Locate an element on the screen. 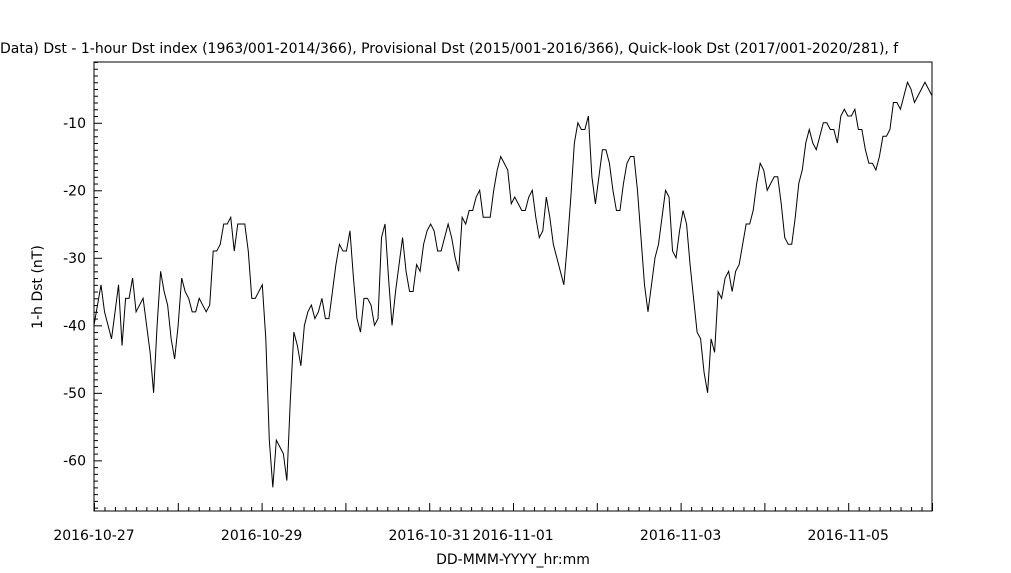 The height and width of the screenshot is (573, 1011). y-tick-label: -20 is located at coordinates (74, 191).